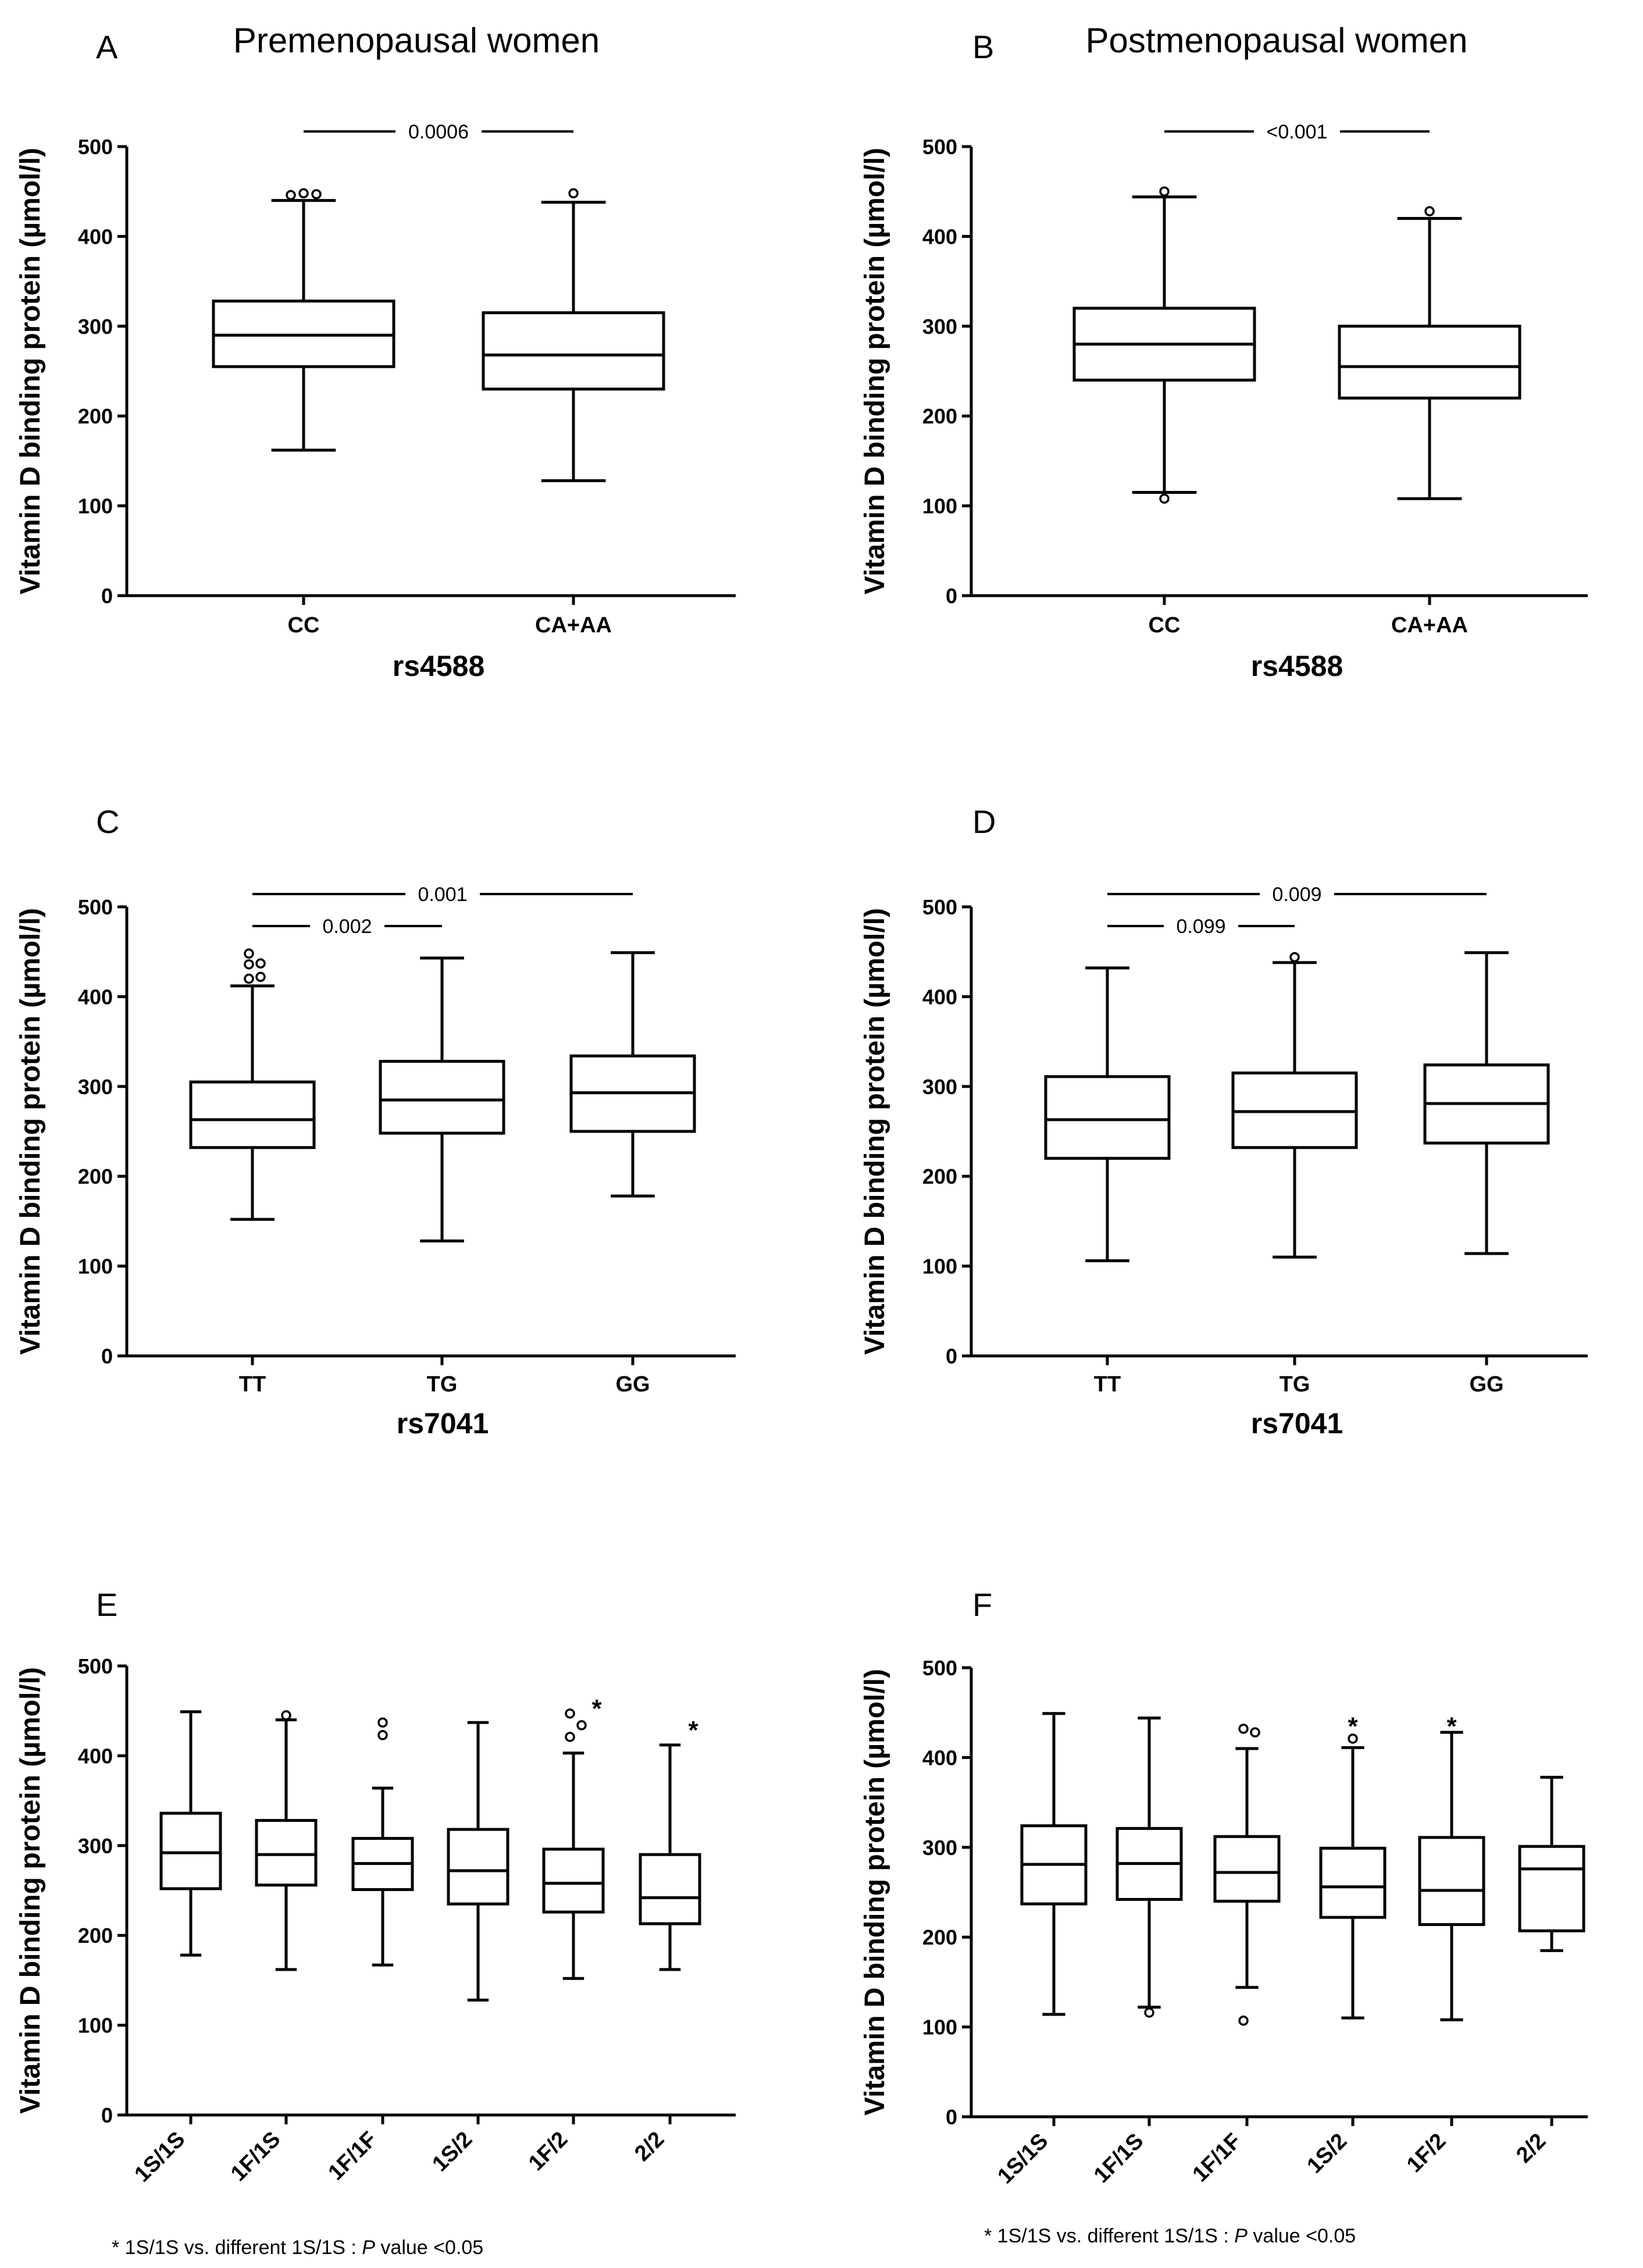  I want to click on footnote-right-prefix: * 1S/1S vs. different 1S/1S :, so click(1109, 2236).